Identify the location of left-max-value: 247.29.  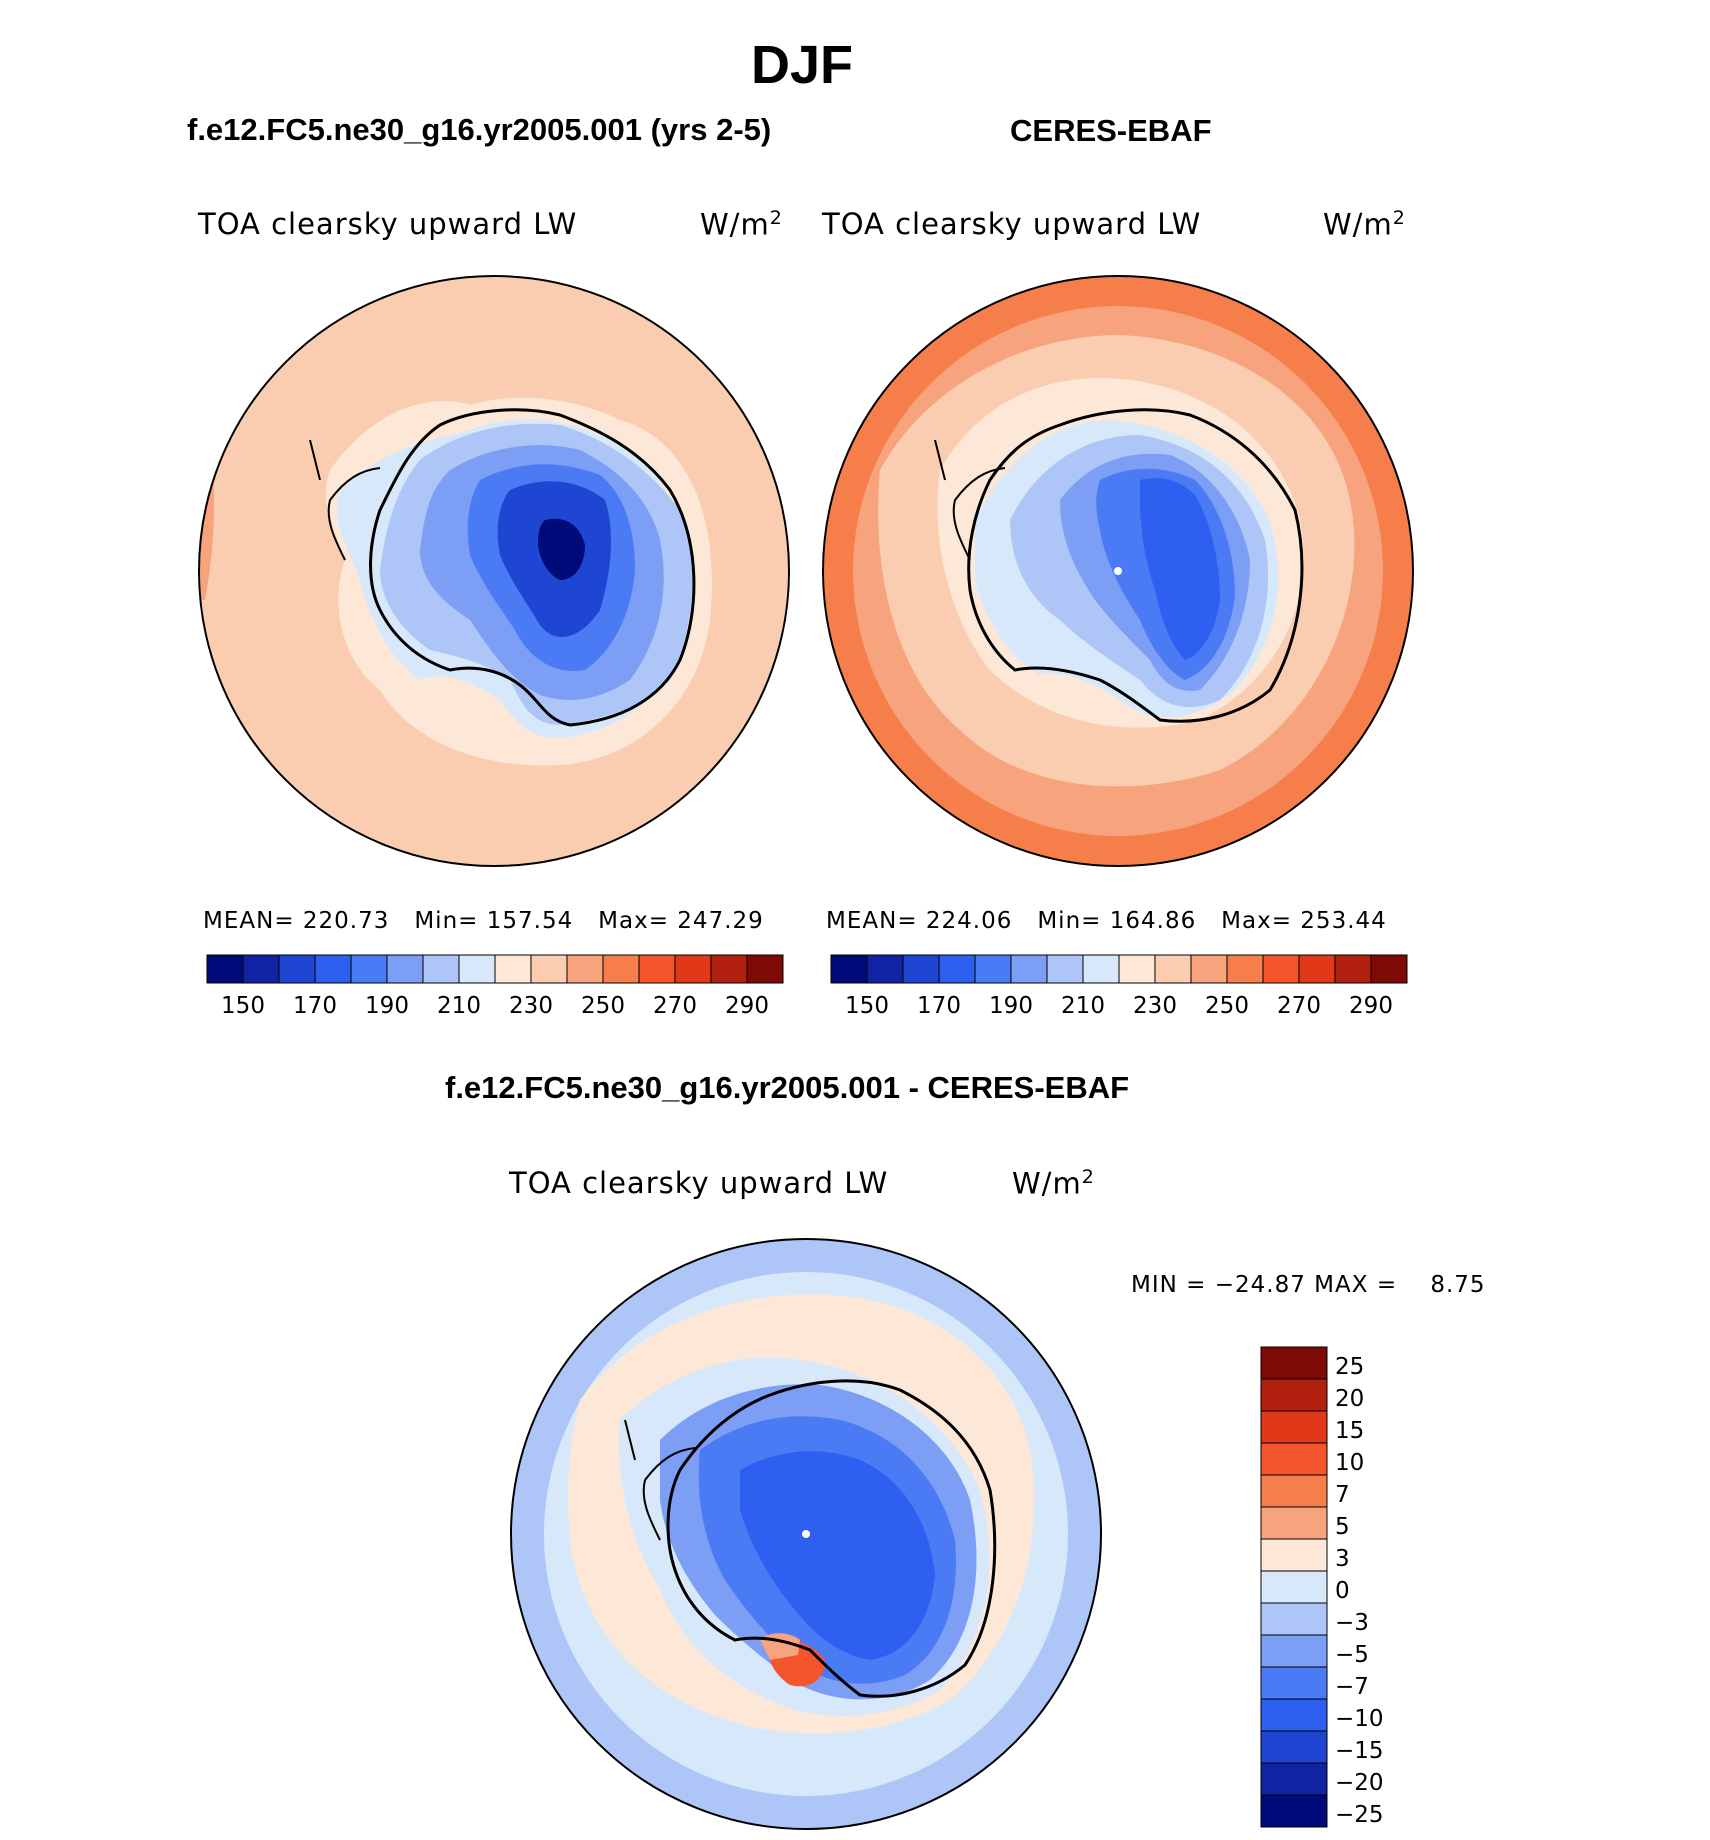
(720, 921).